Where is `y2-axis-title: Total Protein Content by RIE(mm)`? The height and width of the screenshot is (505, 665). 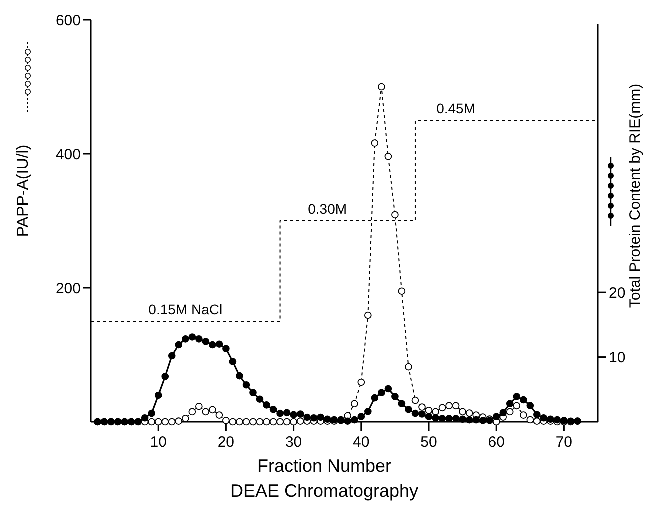 y2-axis-title: Total Protein Content by RIE(mm) is located at coordinates (635, 196).